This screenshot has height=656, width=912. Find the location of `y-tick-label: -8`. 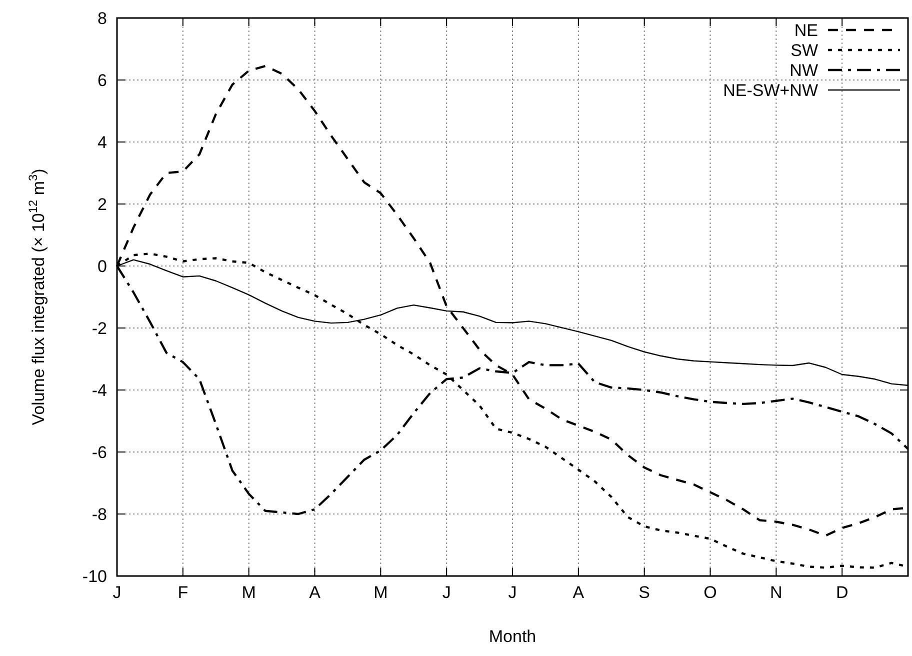

y-tick-label: -8 is located at coordinates (99, 514).